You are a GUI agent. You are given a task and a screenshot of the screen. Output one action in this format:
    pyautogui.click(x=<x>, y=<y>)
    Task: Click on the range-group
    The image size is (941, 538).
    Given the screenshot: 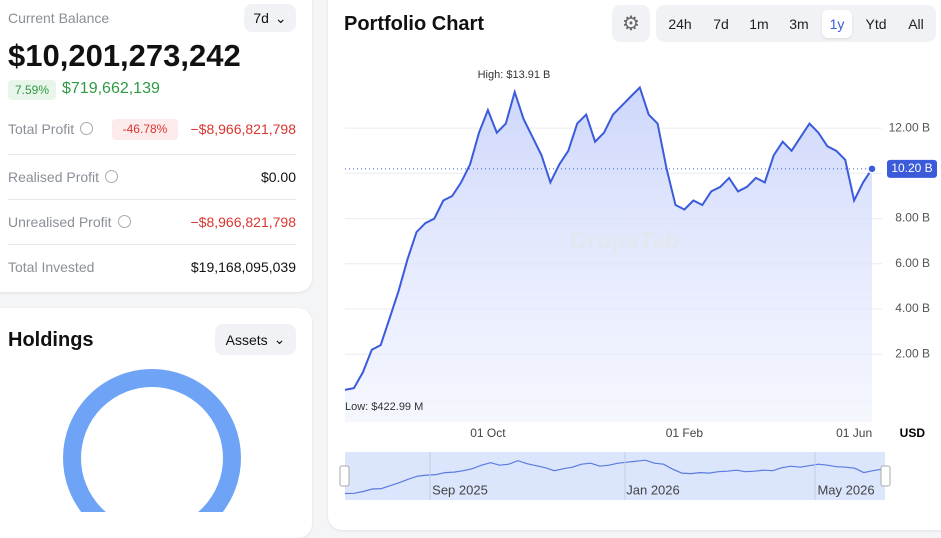 What is the action you would take?
    pyautogui.click(x=796, y=23)
    